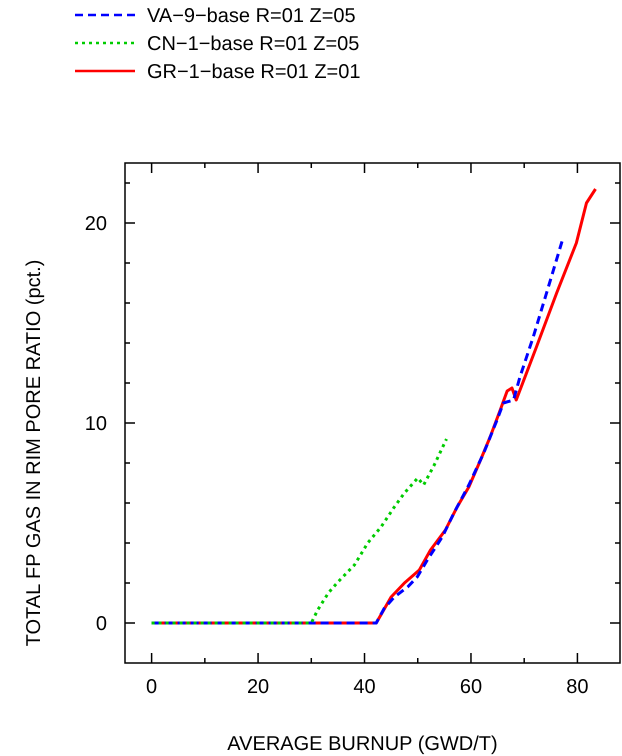  What do you see at coordinates (471, 687) in the screenshot?
I see `x-tick-label: 60` at bounding box center [471, 687].